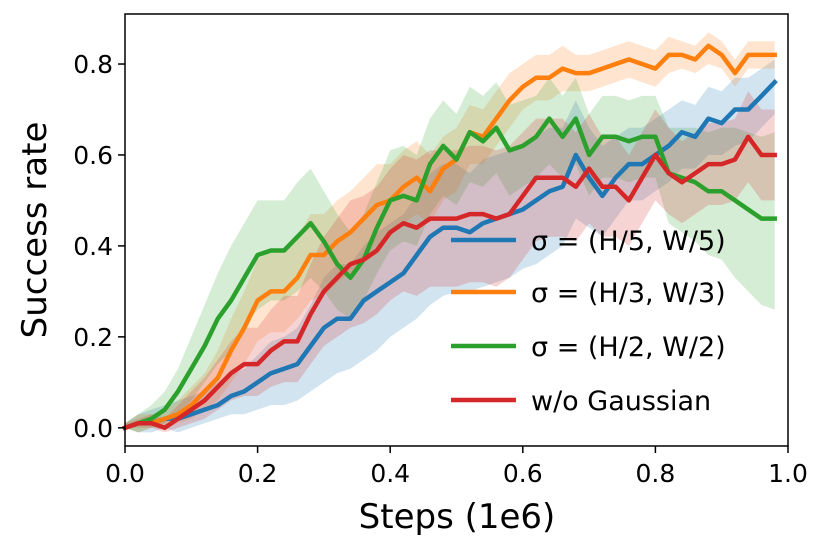  Describe the element at coordinates (390, 473) in the screenshot. I see `x-tick-label: 0.4` at that location.